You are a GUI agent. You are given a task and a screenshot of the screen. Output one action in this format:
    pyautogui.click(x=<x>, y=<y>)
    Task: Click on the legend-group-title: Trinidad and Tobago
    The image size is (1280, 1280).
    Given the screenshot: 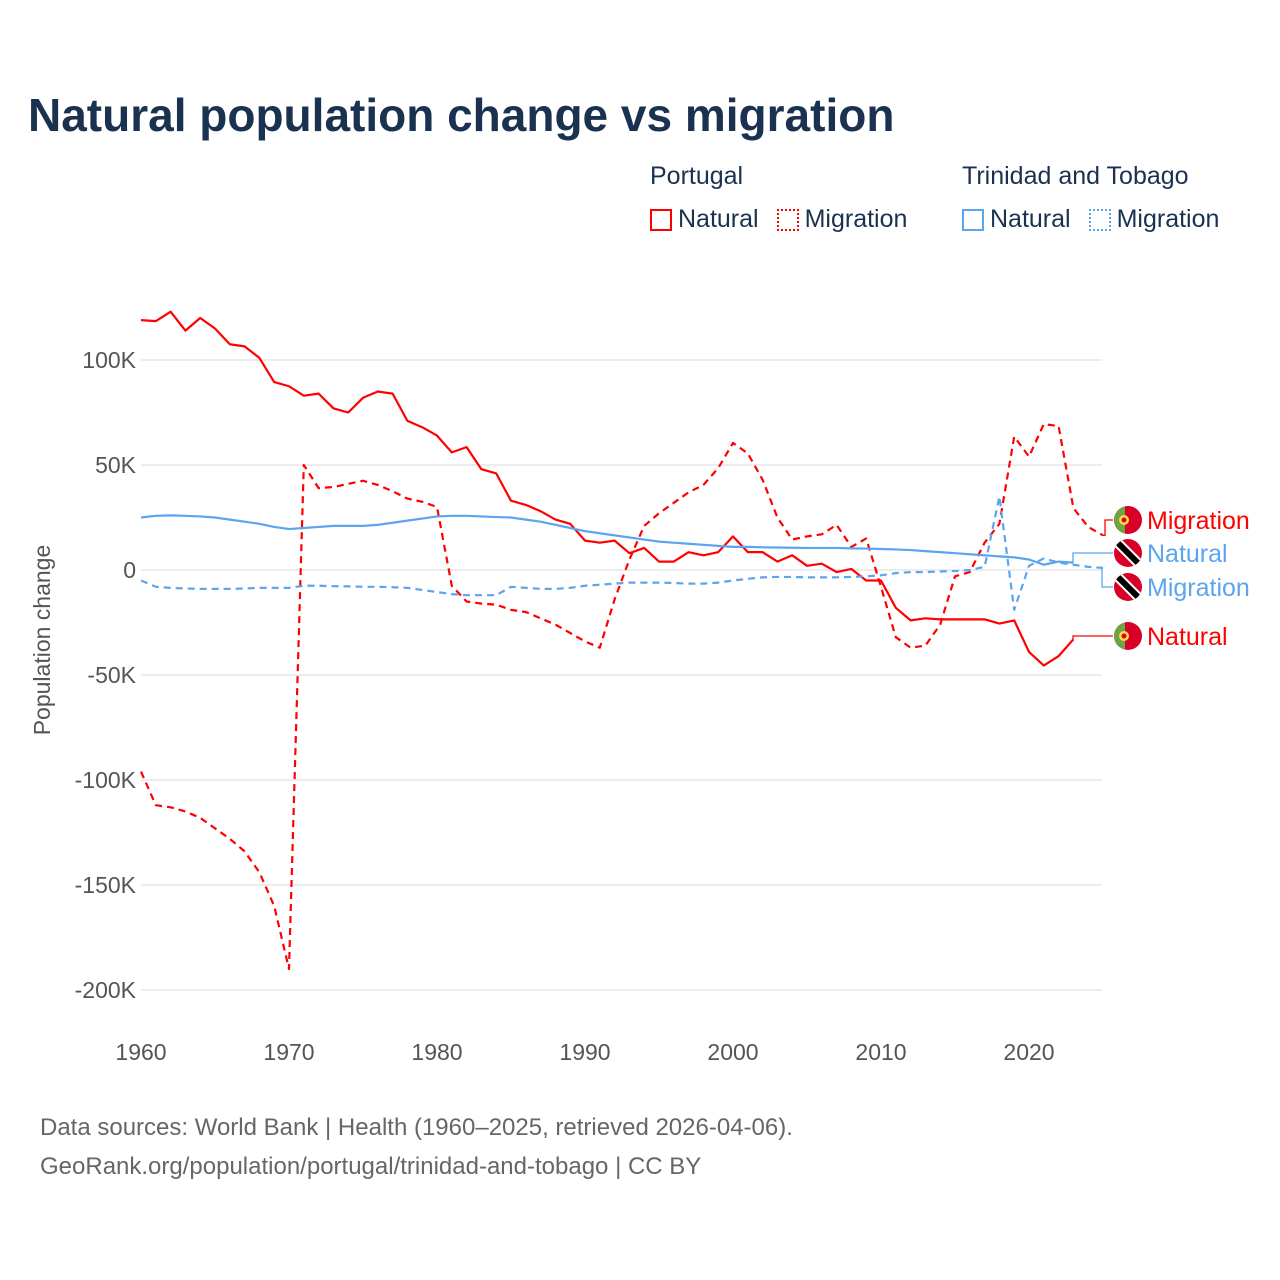 What is the action you would take?
    pyautogui.click(x=1075, y=176)
    